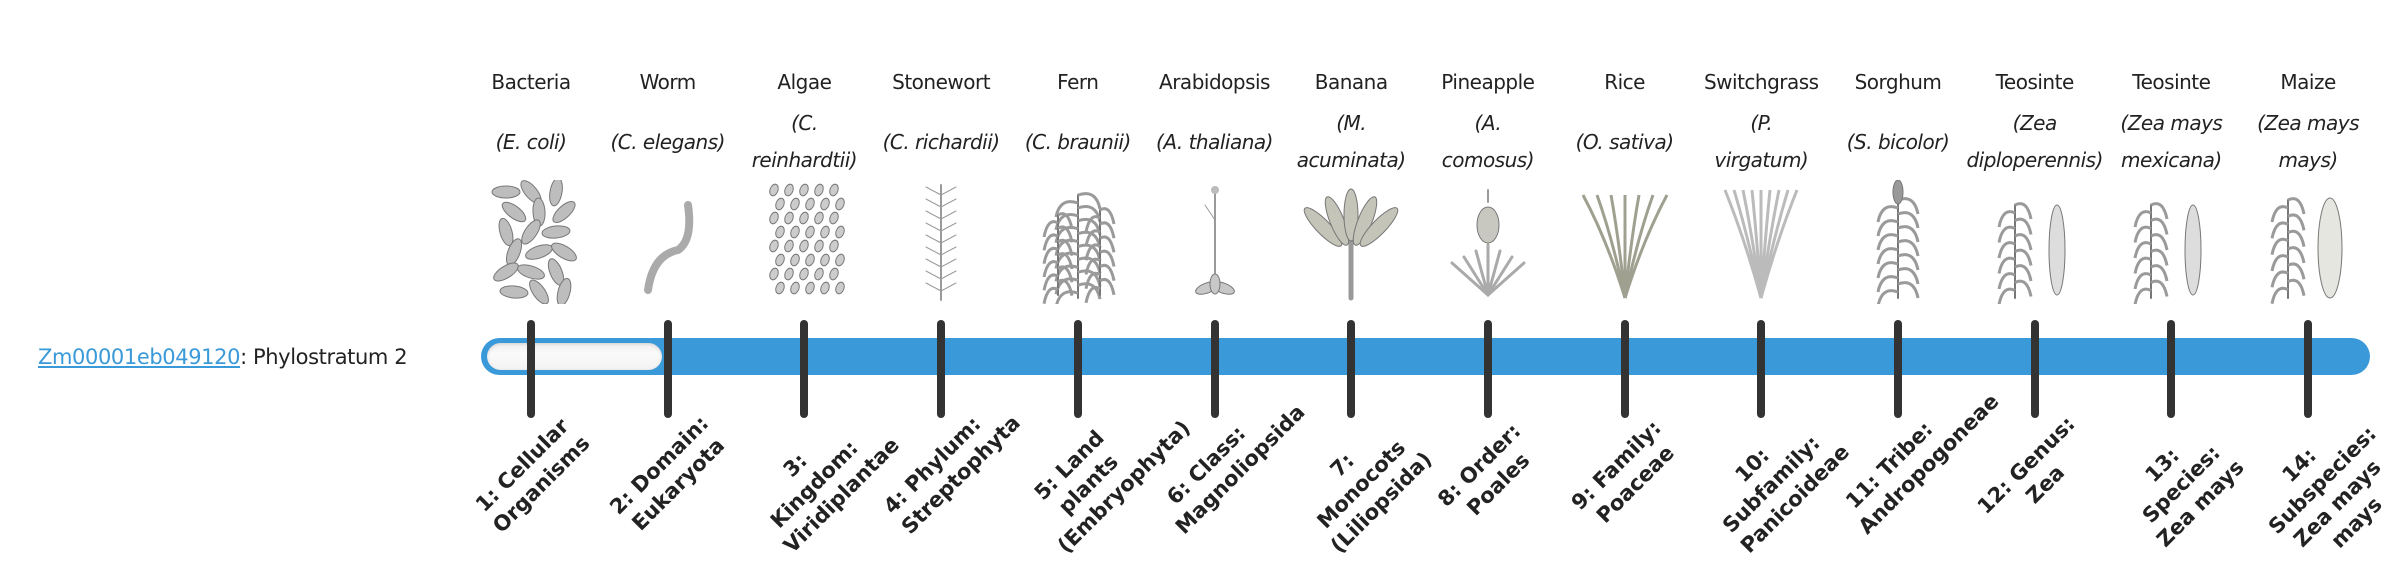 Image resolution: width=2400 pixels, height=580 pixels. What do you see at coordinates (804, 182) in the screenshot?
I see `organism-column: Algae (C. reinhardtii)` at bounding box center [804, 182].